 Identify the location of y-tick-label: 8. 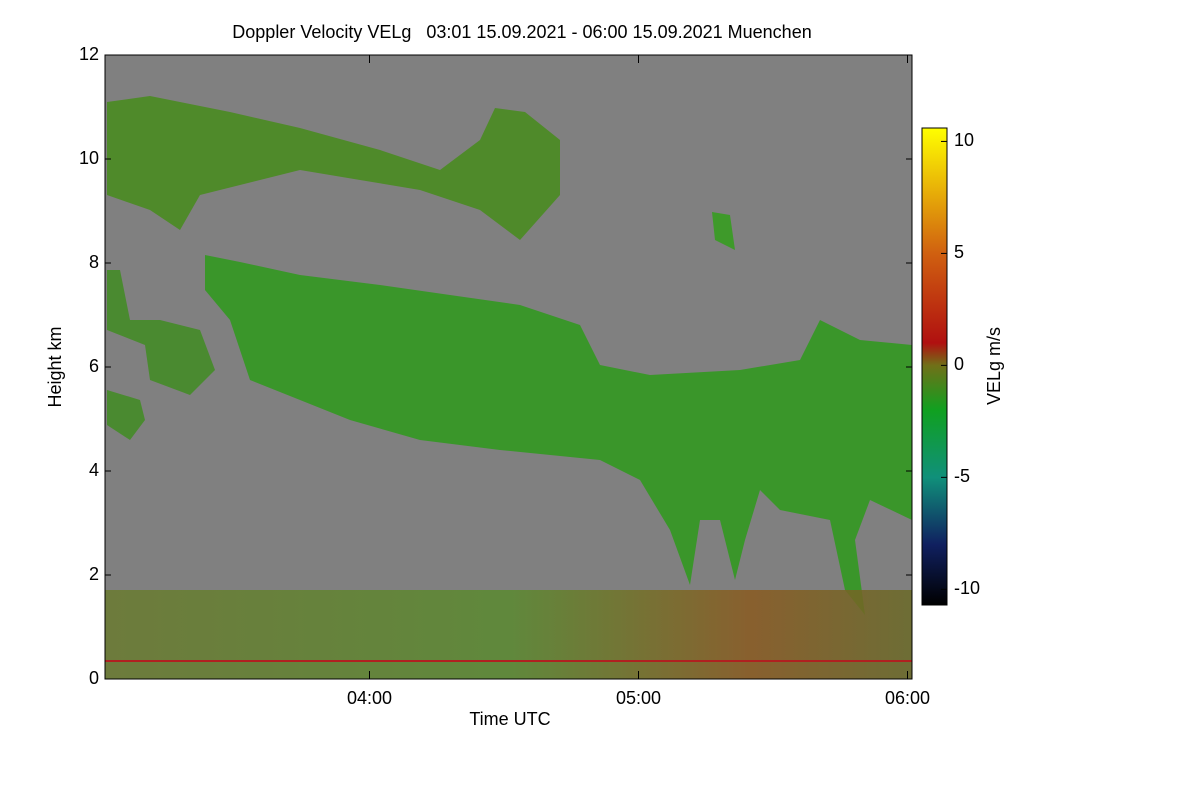
(94, 262).